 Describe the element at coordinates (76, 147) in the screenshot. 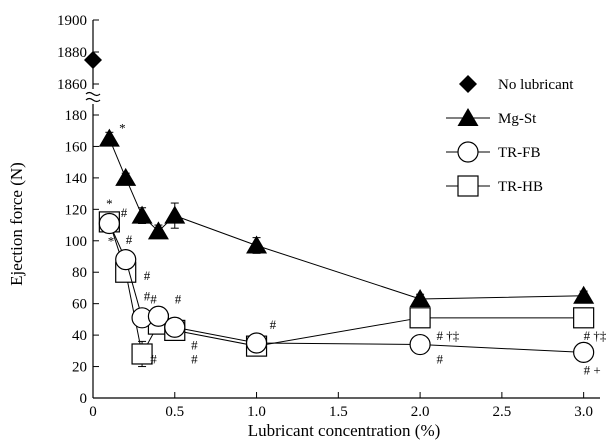

I see `y-tick-label: 160` at that location.